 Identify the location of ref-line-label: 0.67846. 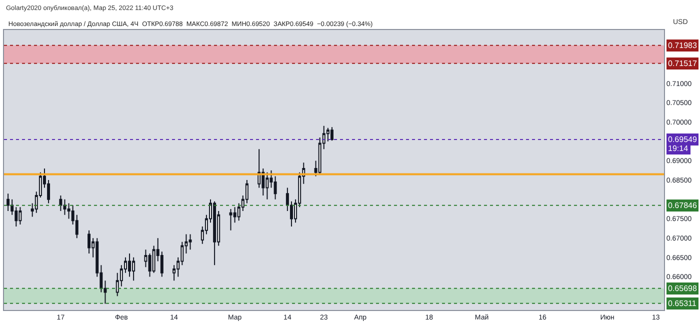
(683, 205).